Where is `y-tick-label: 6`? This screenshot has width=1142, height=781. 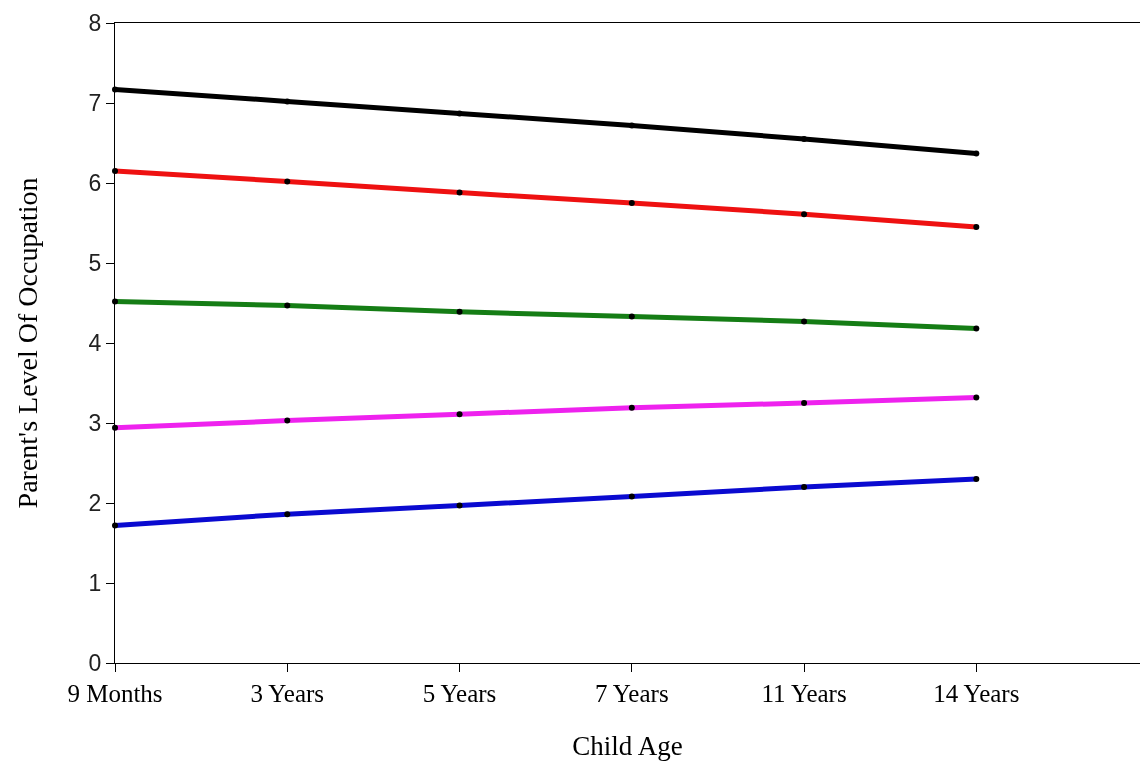 y-tick-label: 6 is located at coordinates (95, 183).